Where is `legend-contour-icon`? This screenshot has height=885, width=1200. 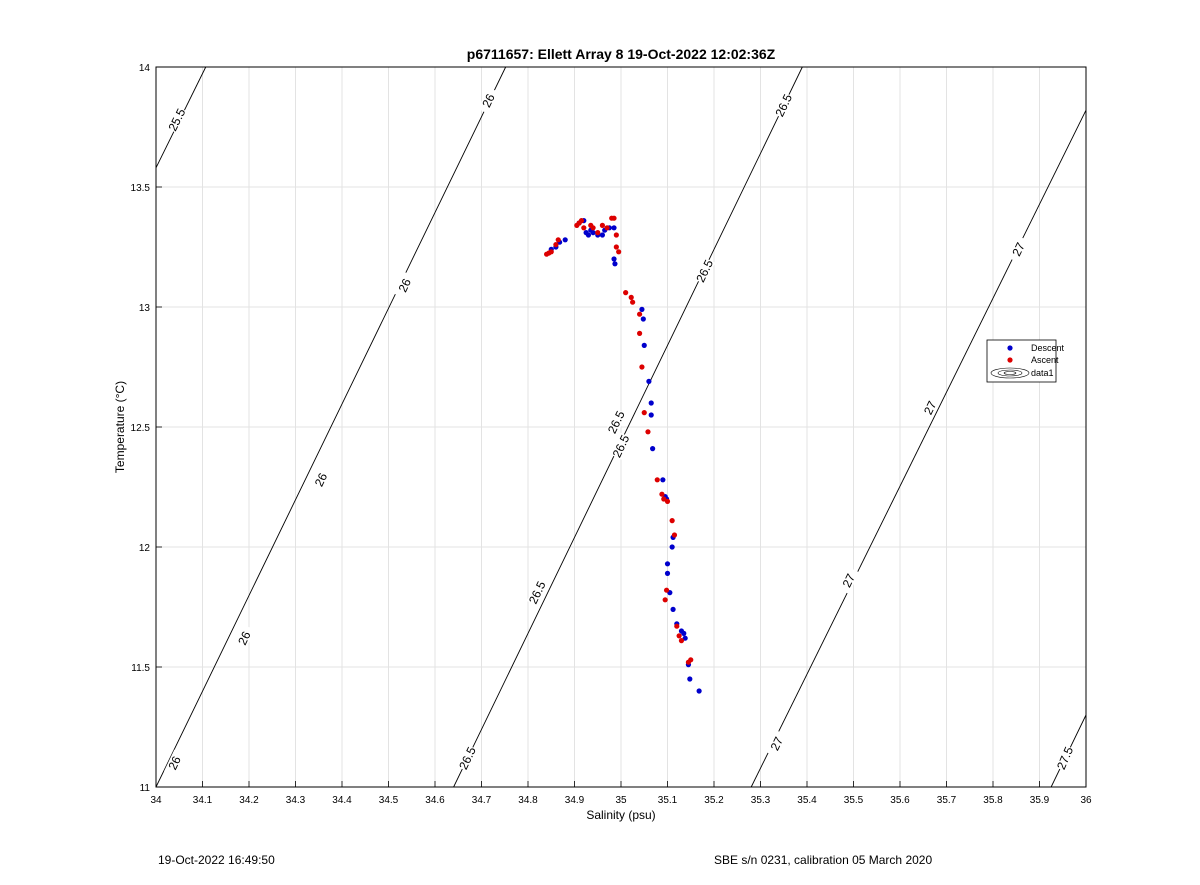
legend-contour-icon is located at coordinates (1010, 373).